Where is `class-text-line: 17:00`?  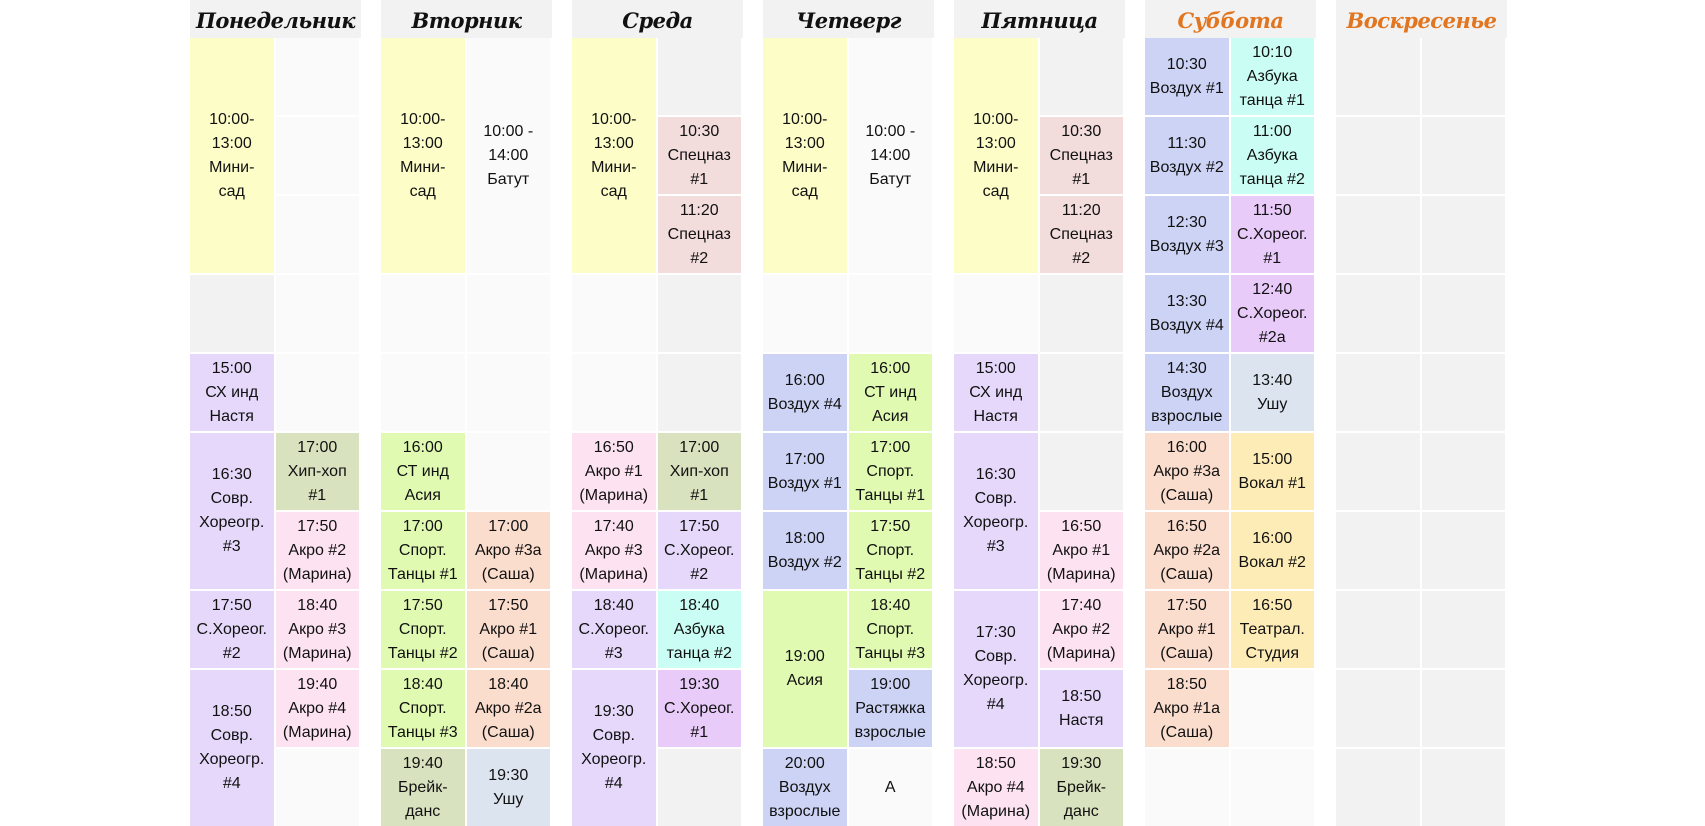
class-text-line: 17:00 is located at coordinates (422, 526).